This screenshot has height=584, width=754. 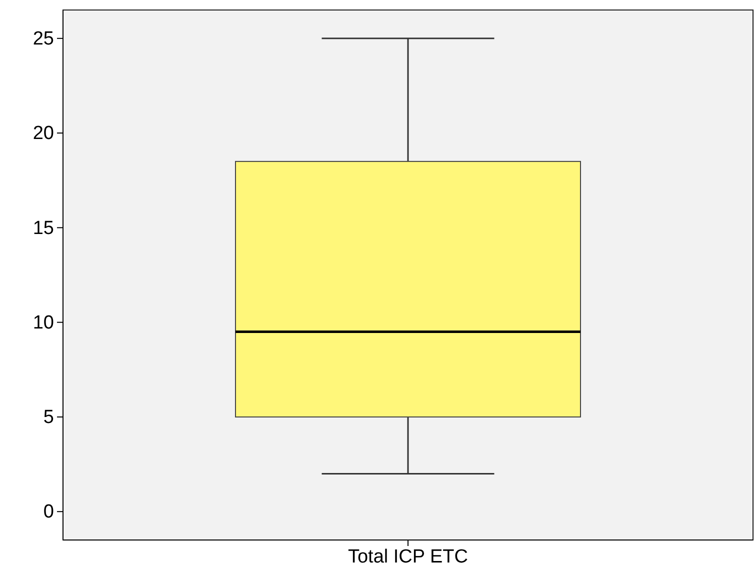 What do you see at coordinates (408, 557) in the screenshot?
I see `x-tick-label: Total ICP ETC` at bounding box center [408, 557].